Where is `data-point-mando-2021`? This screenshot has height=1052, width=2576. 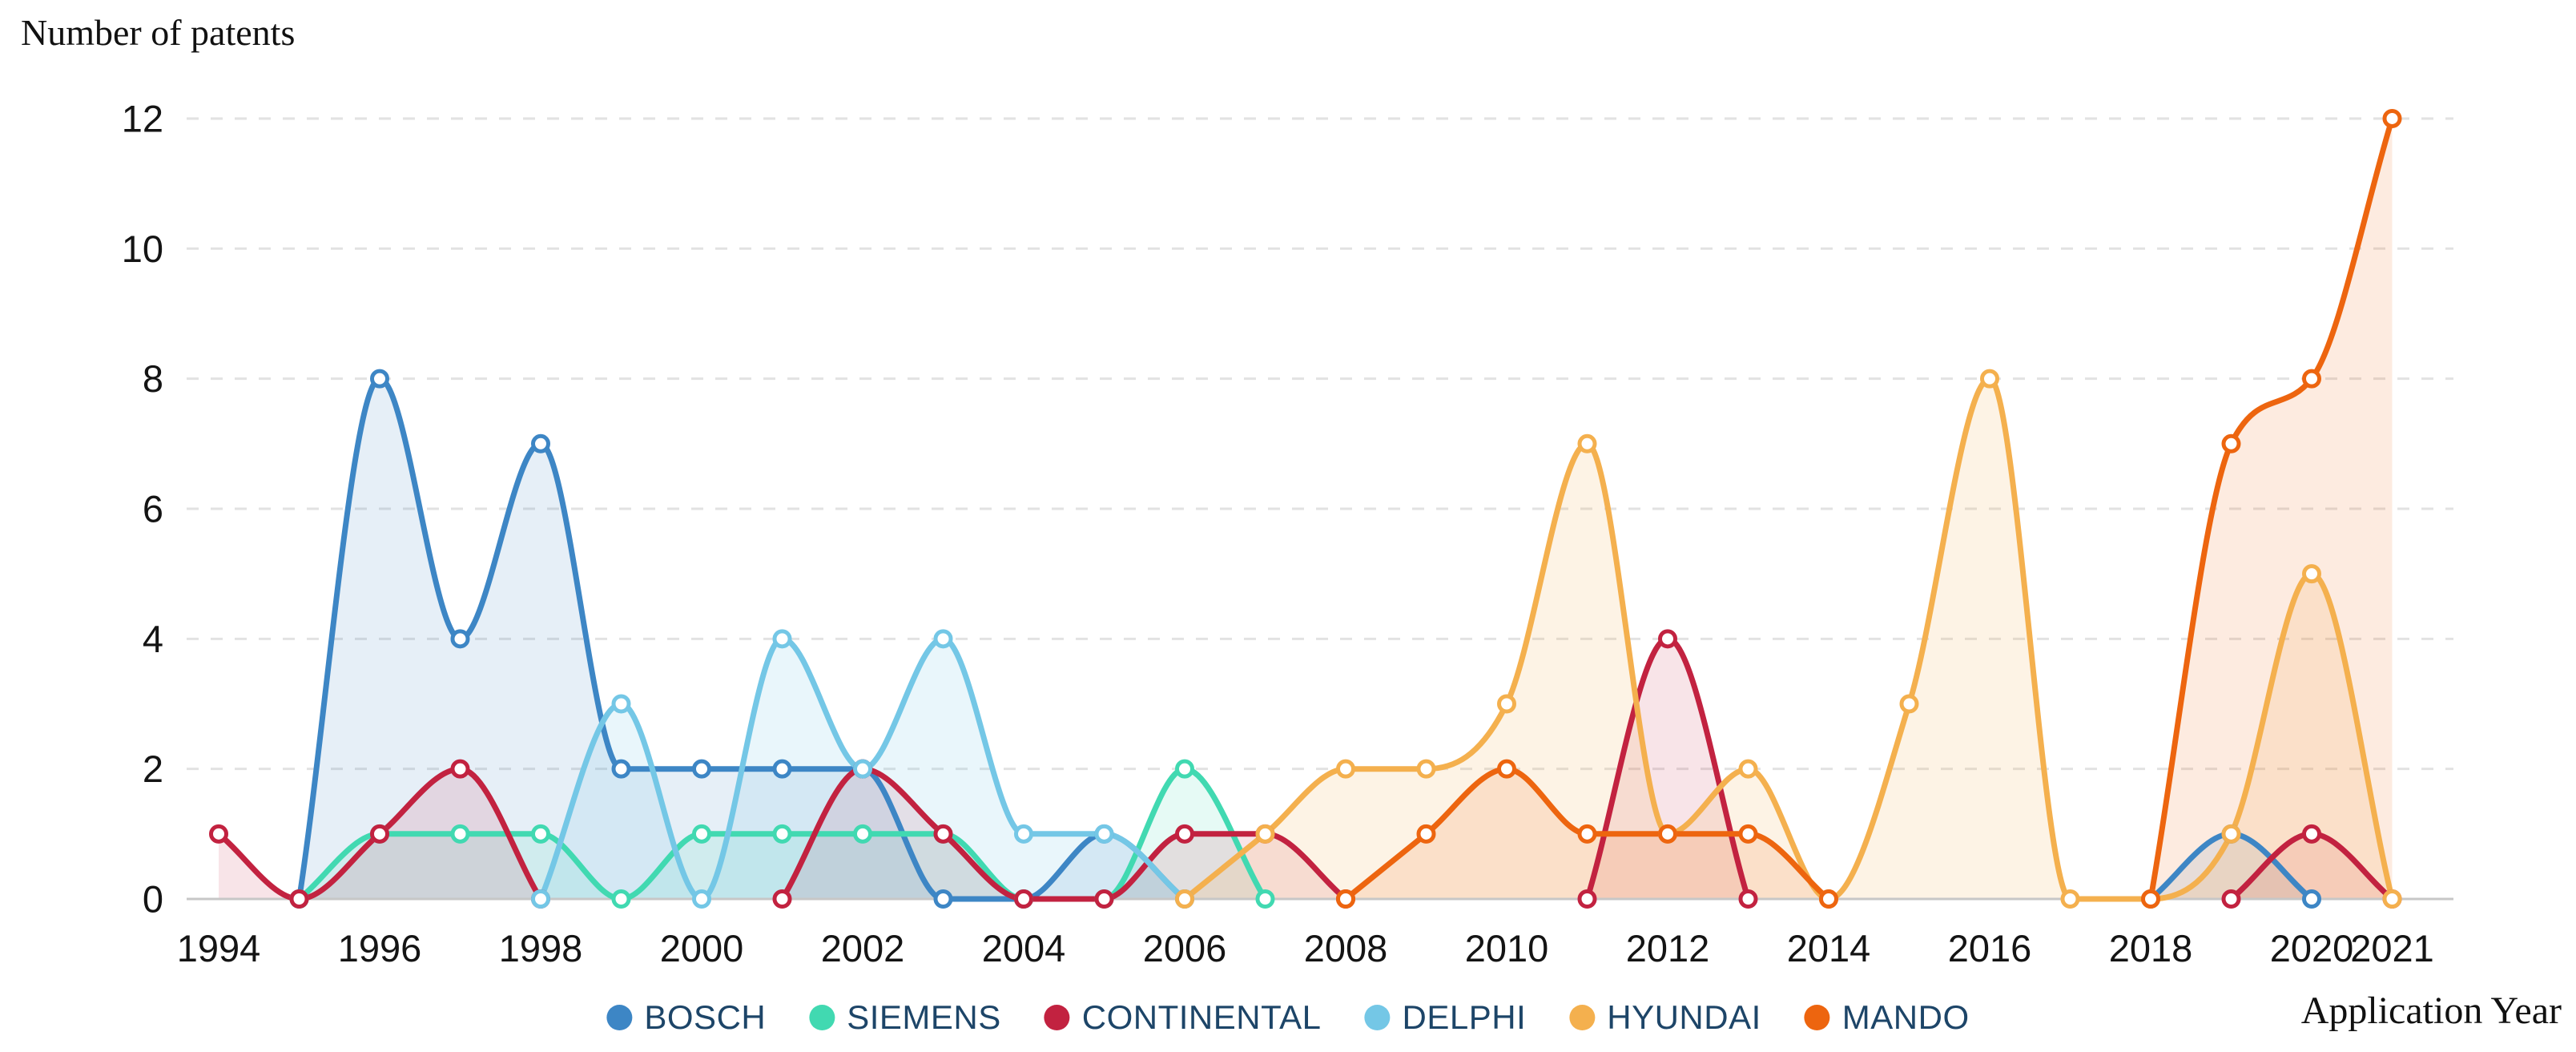 data-point-mando-2021 is located at coordinates (2392, 118).